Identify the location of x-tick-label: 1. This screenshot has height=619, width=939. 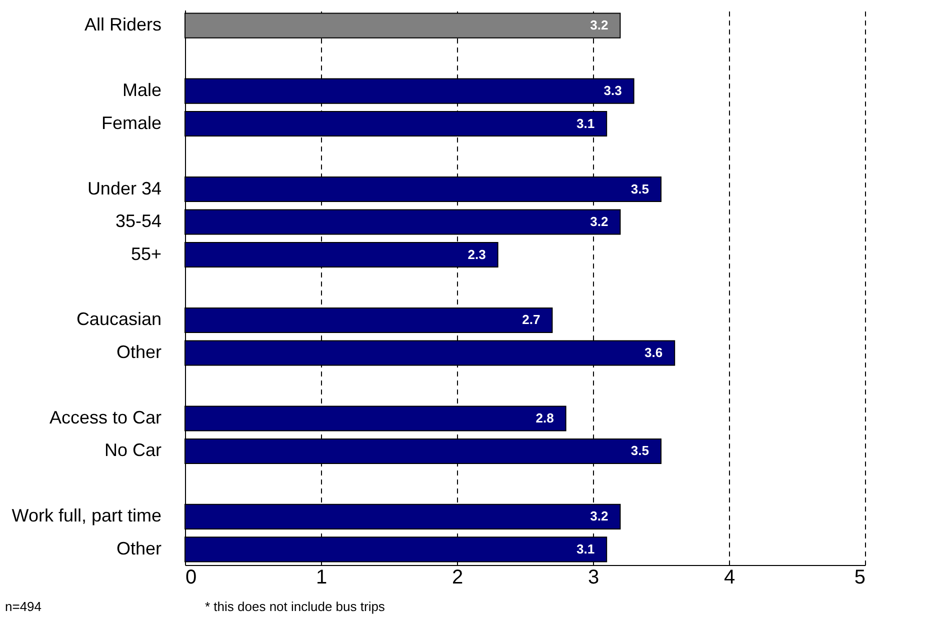
(322, 577).